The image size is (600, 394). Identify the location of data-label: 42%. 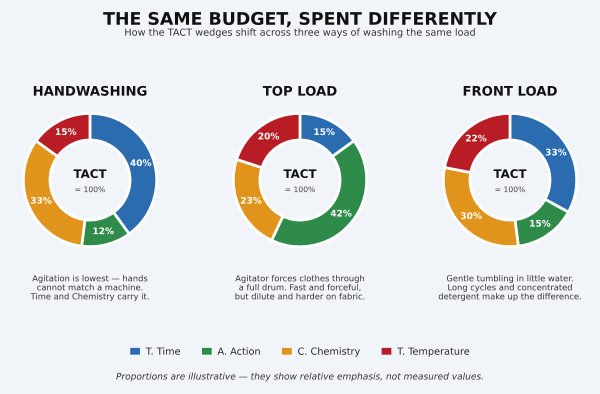
(341, 213).